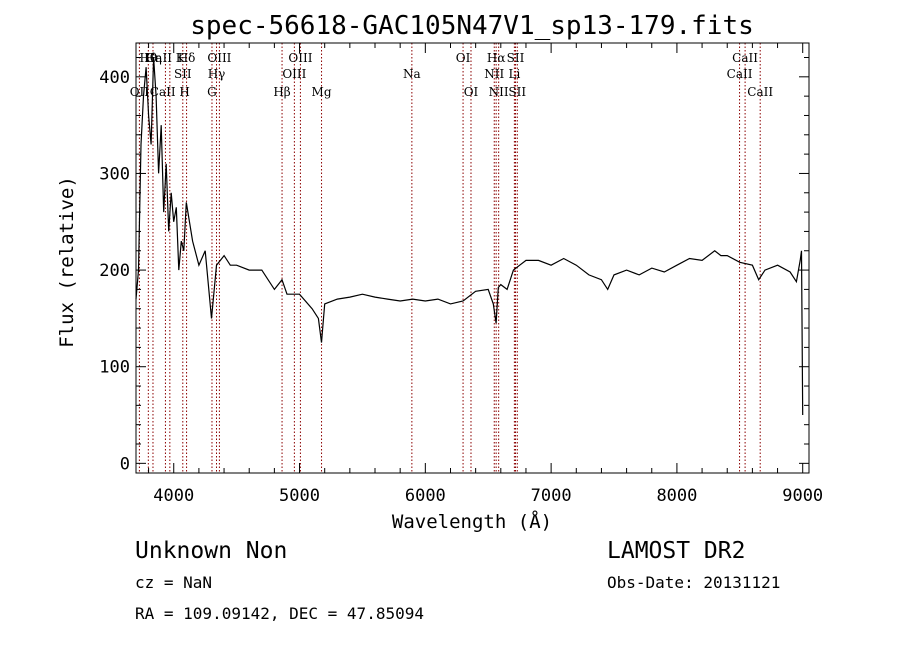 The image size is (900, 649). I want to click on x-tick-label: 9000, so click(802, 496).